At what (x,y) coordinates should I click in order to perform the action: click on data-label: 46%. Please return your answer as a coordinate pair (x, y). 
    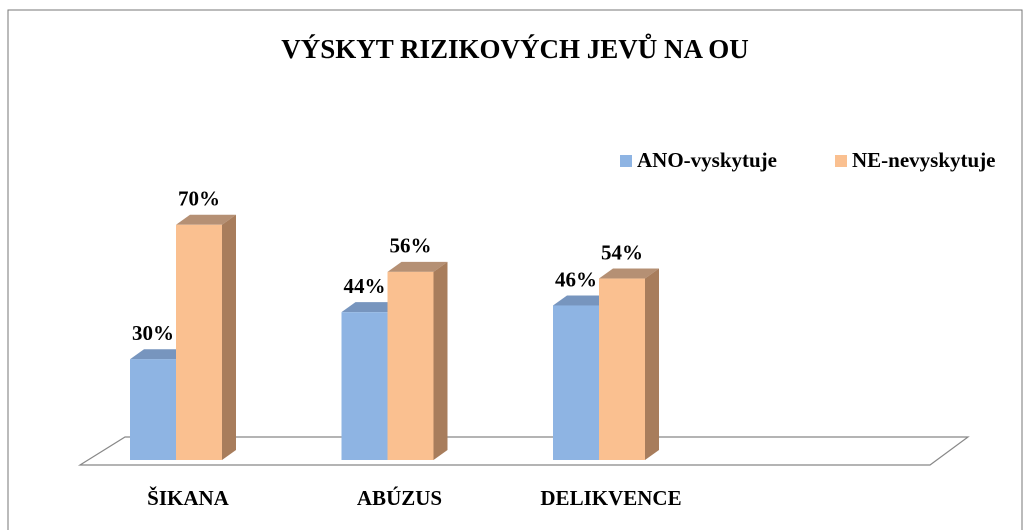
    Looking at the image, I should click on (576, 279).